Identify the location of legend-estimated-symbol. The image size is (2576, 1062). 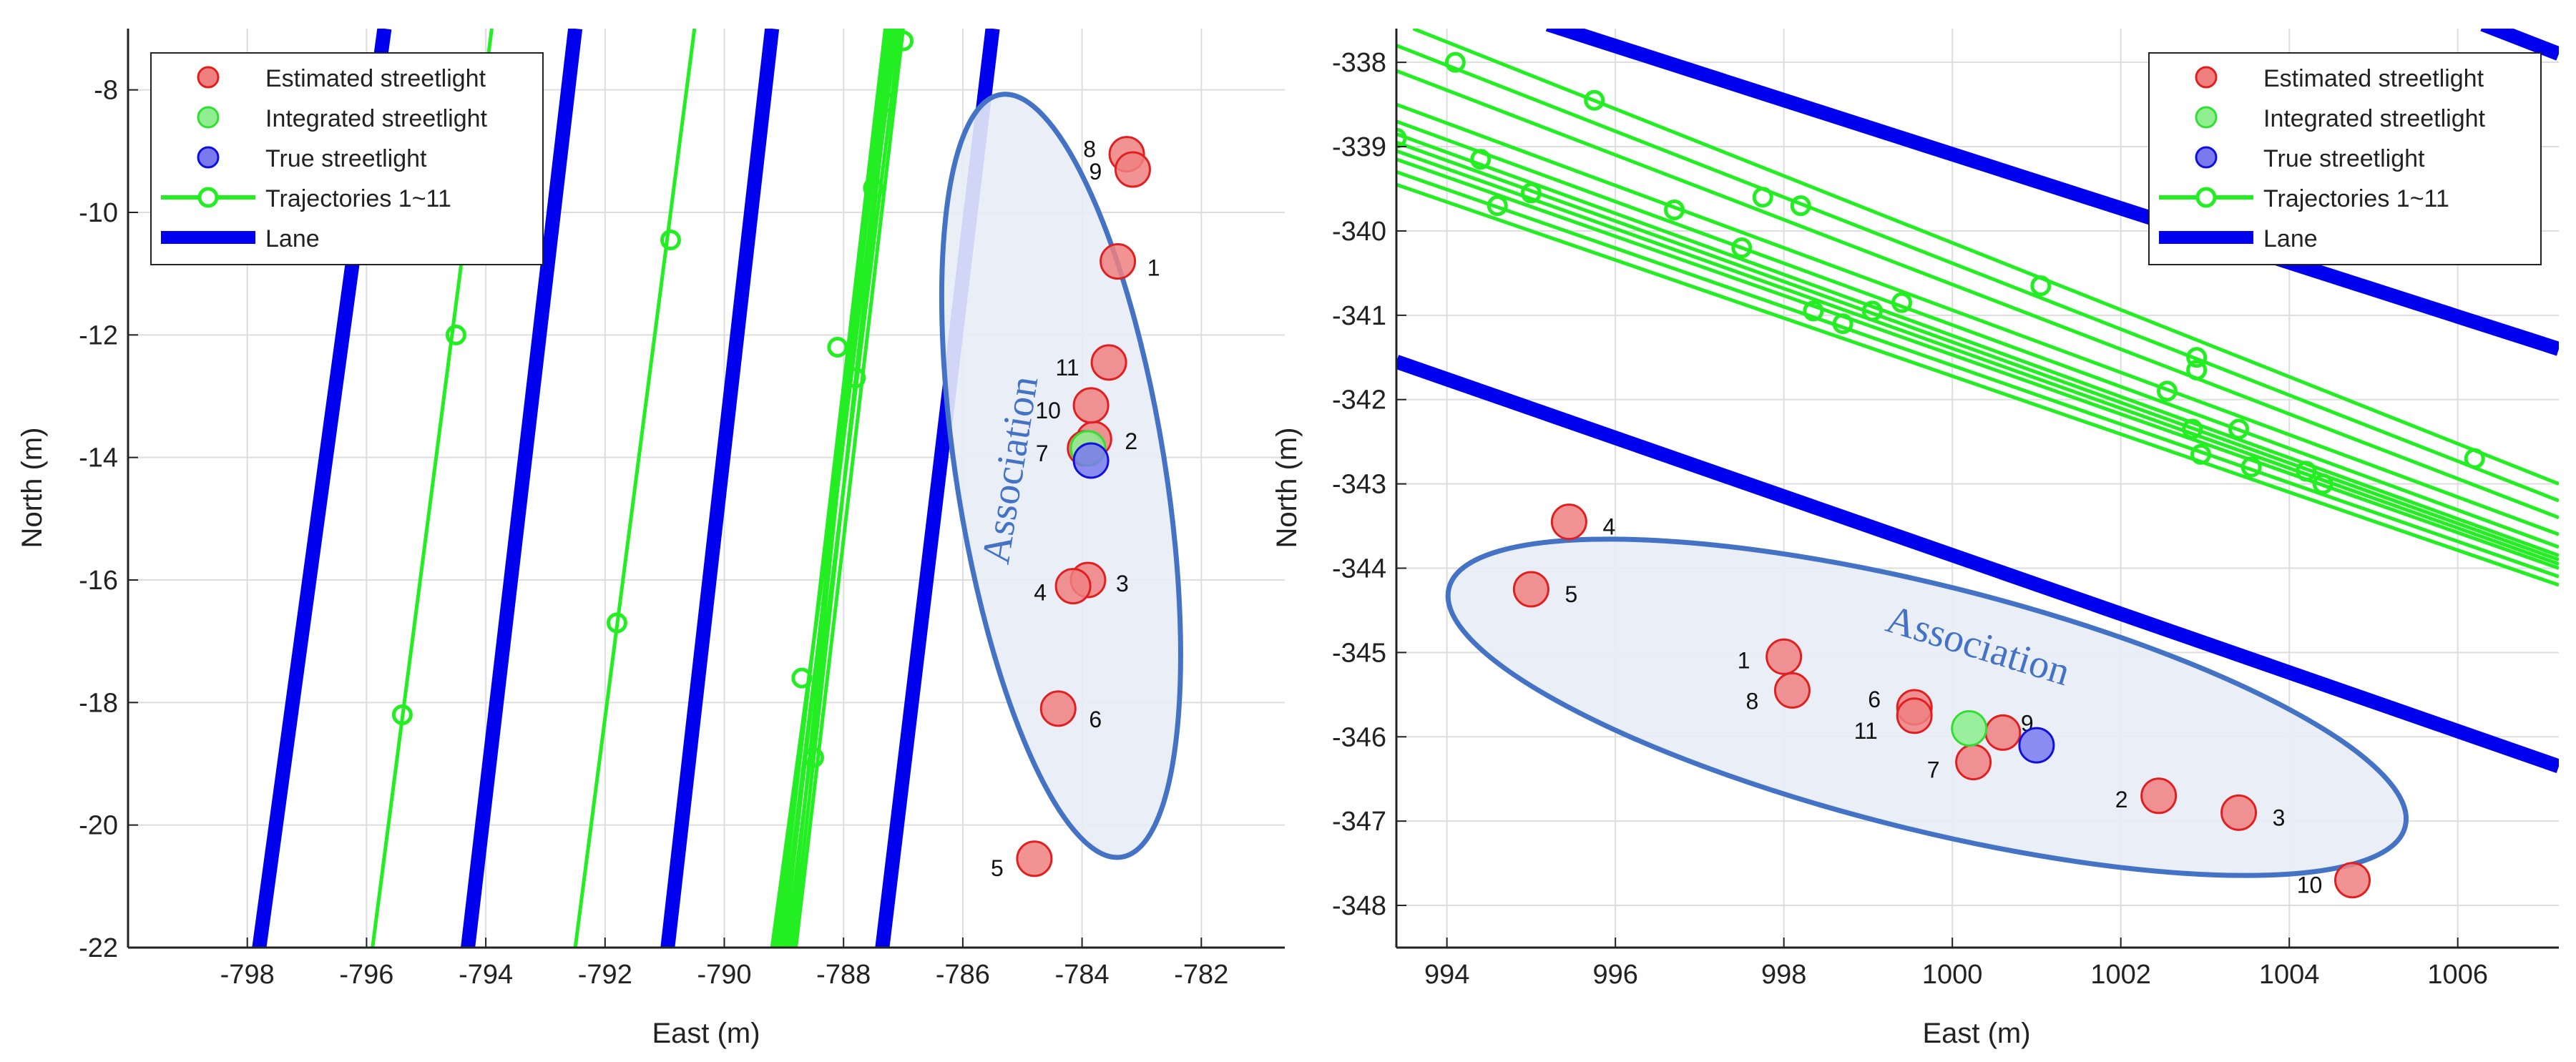
(208, 77).